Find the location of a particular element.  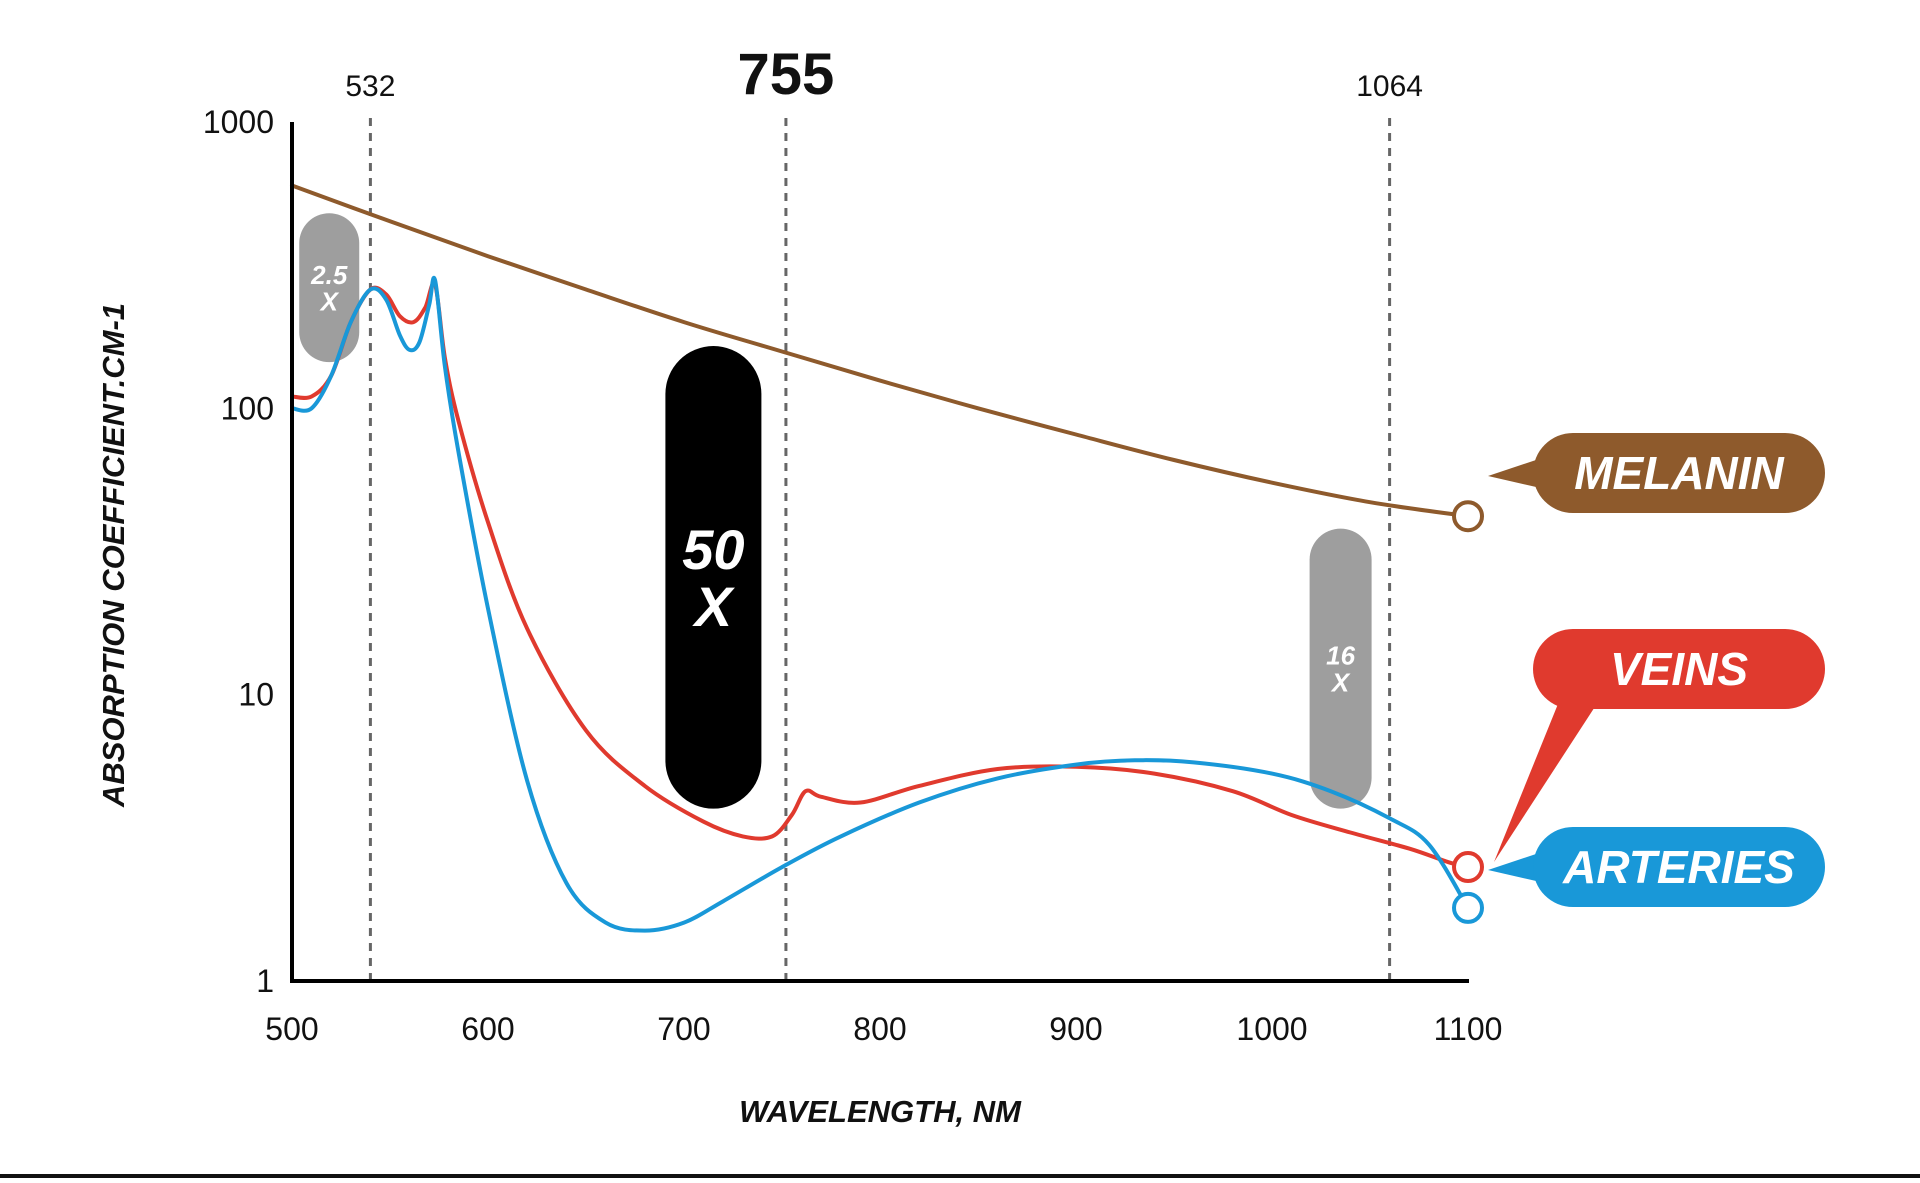

annotation-label: 2.5 is located at coordinates (329, 275).